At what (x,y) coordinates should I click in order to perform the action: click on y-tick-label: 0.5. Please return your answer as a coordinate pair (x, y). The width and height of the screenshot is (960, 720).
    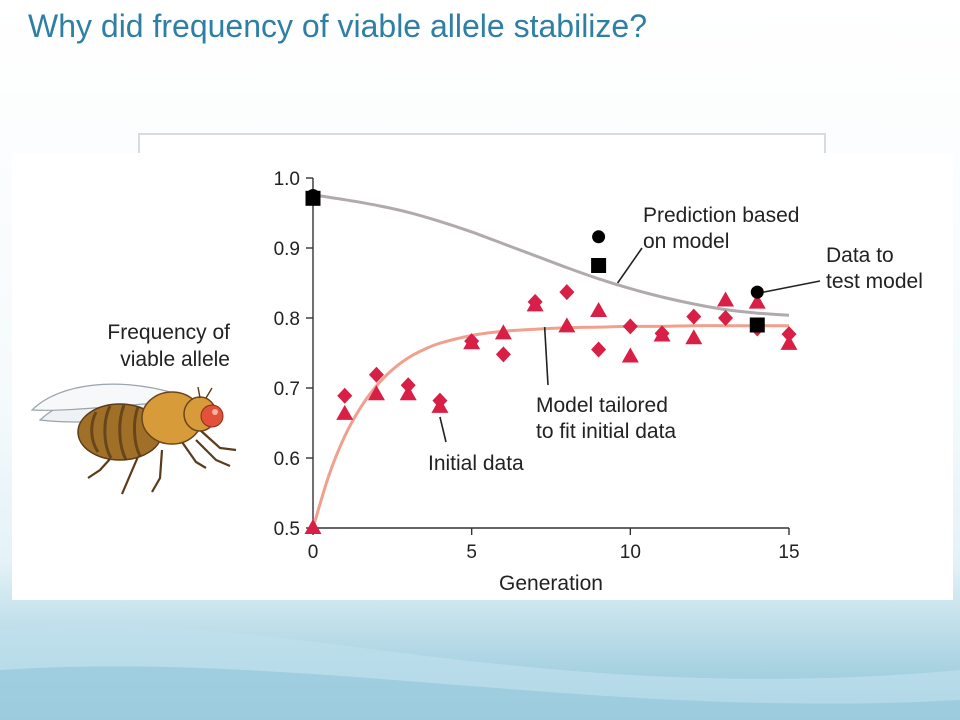
    Looking at the image, I should click on (287, 529).